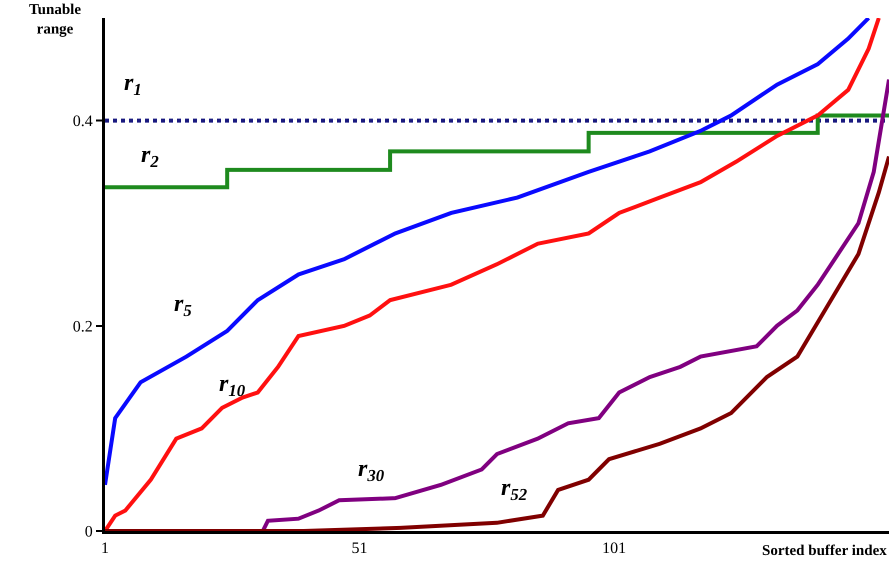 The height and width of the screenshot is (575, 893). I want to click on series-label: r$_{5}$, so click(183, 305).